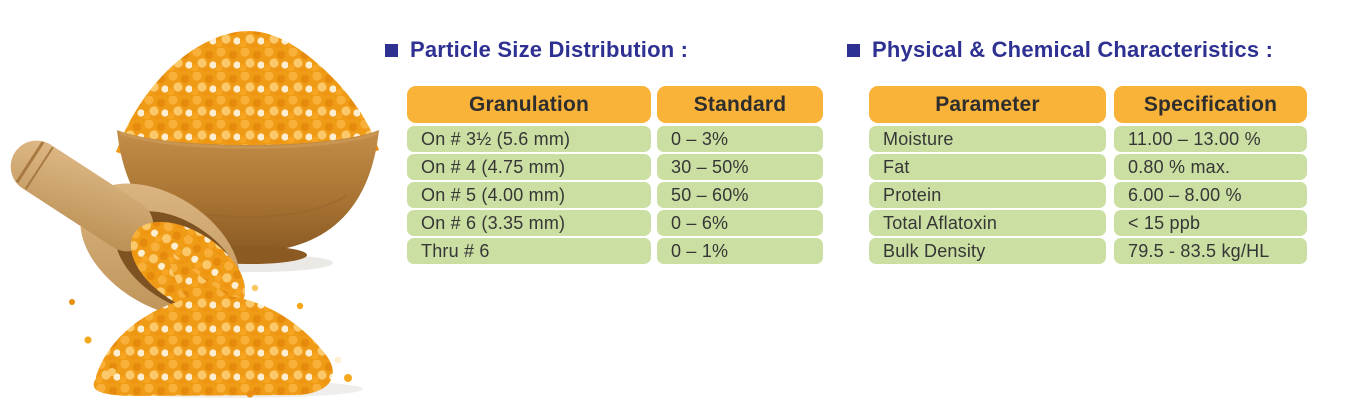 This screenshot has width=1345, height=406. Describe the element at coordinates (529, 251) in the screenshot. I see `granulation-cell: Thru # 6` at that location.